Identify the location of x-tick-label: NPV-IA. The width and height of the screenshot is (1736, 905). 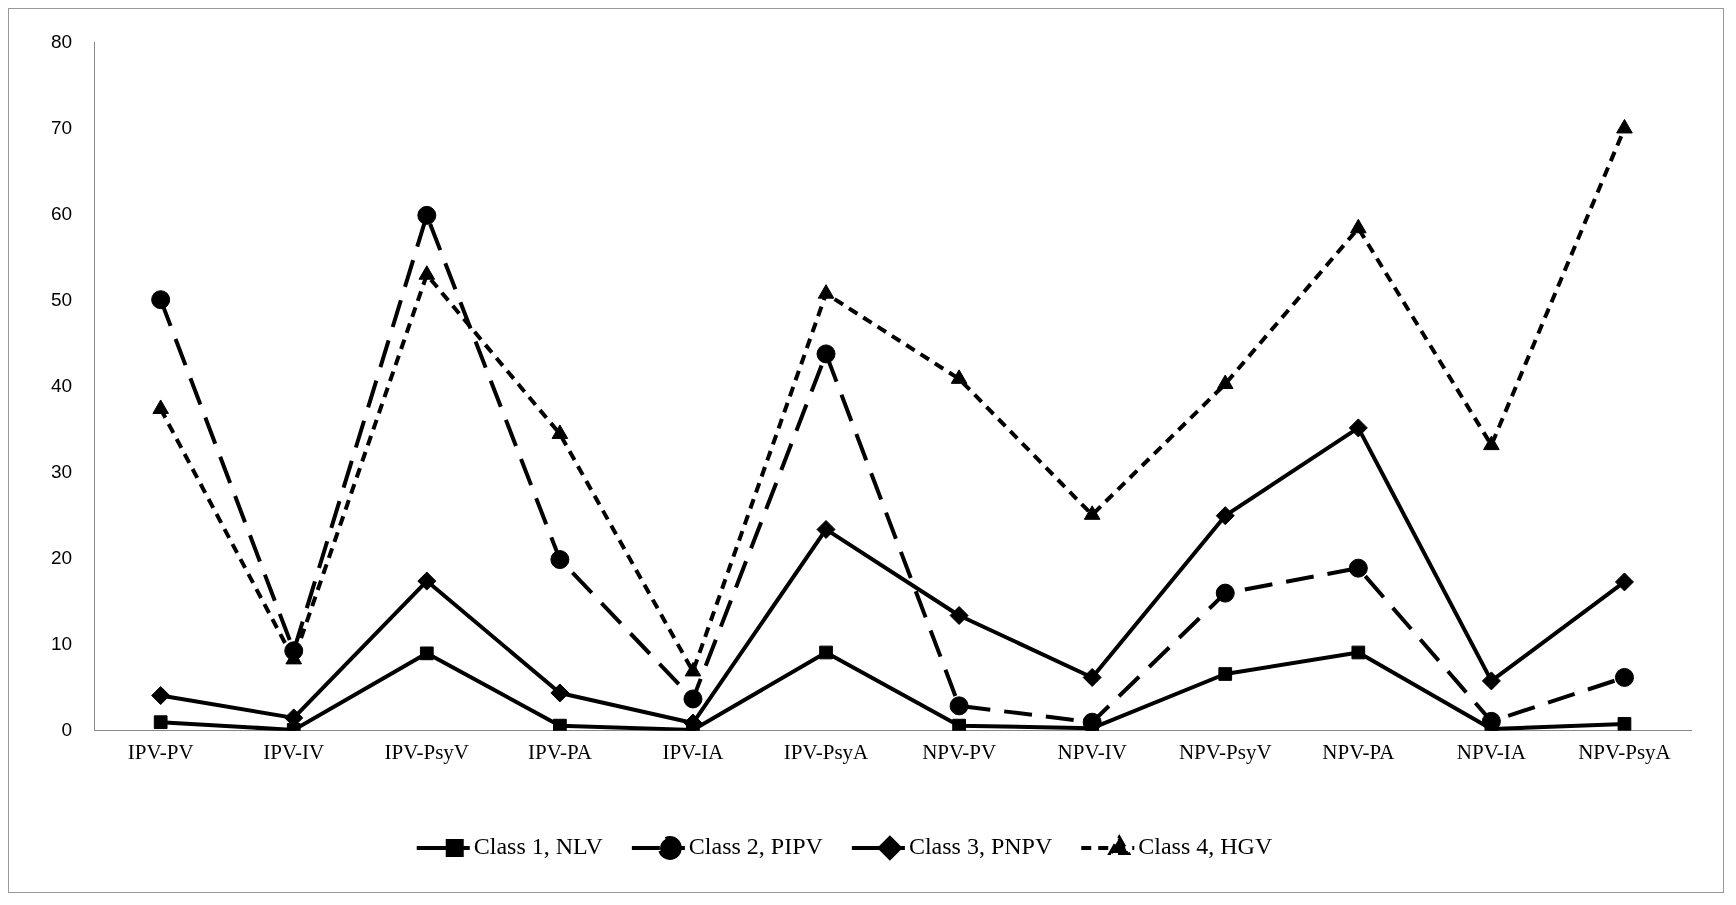
(1491, 751).